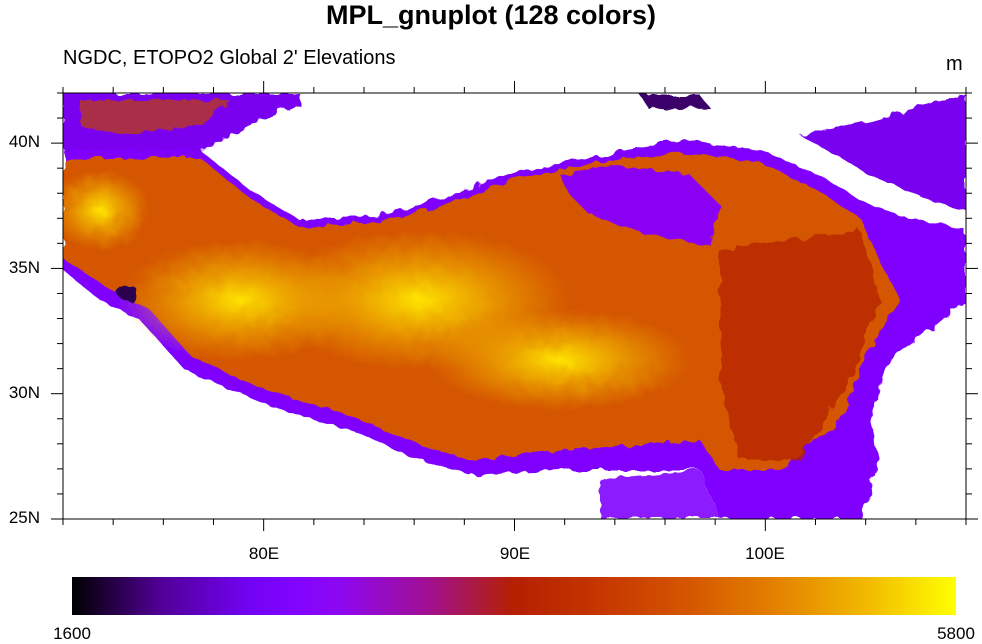  What do you see at coordinates (264, 553) in the screenshot?
I see `lon-label-80e: 80E` at bounding box center [264, 553].